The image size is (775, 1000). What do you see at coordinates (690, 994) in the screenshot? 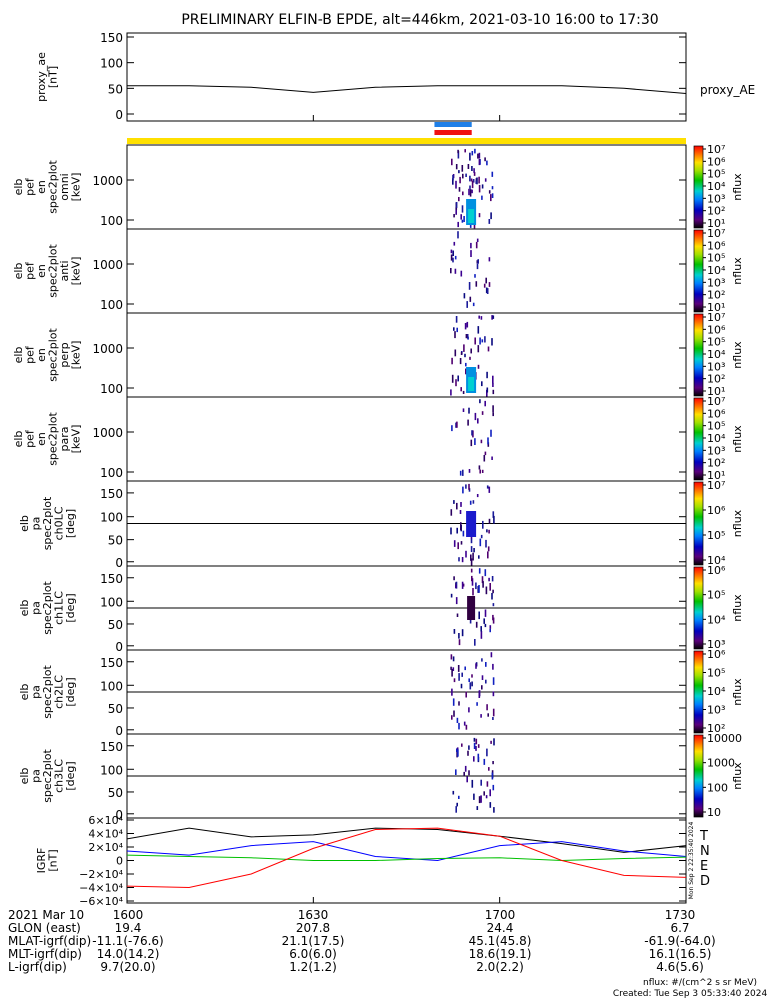
I see `created-stamp: Created: Tue Sep 3 05:33:40 2024` at bounding box center [690, 994].